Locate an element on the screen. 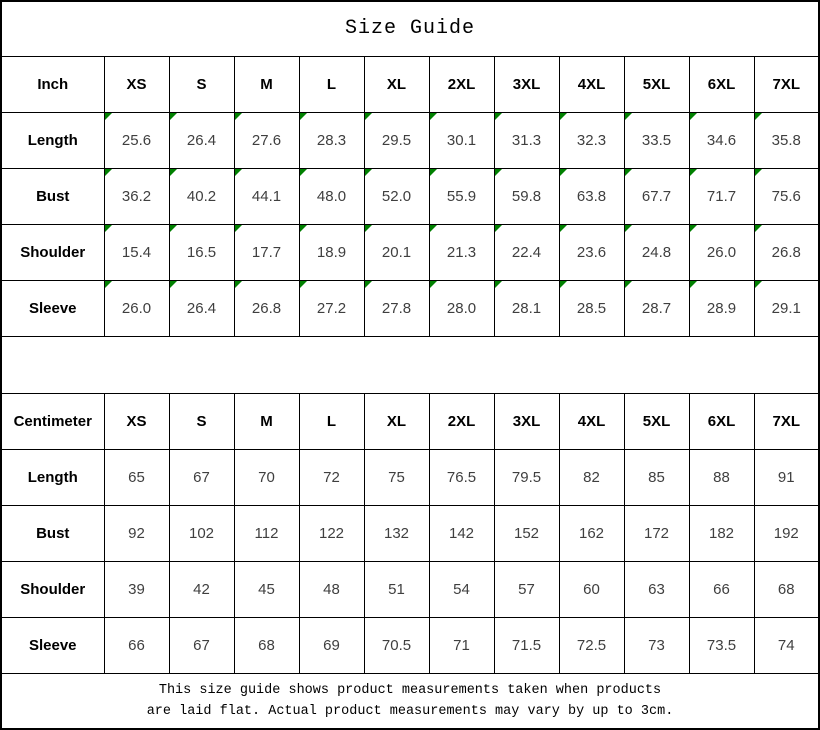 Image resolution: width=820 pixels, height=730 pixels. measurement-value-cell: 44.1 is located at coordinates (266, 196).